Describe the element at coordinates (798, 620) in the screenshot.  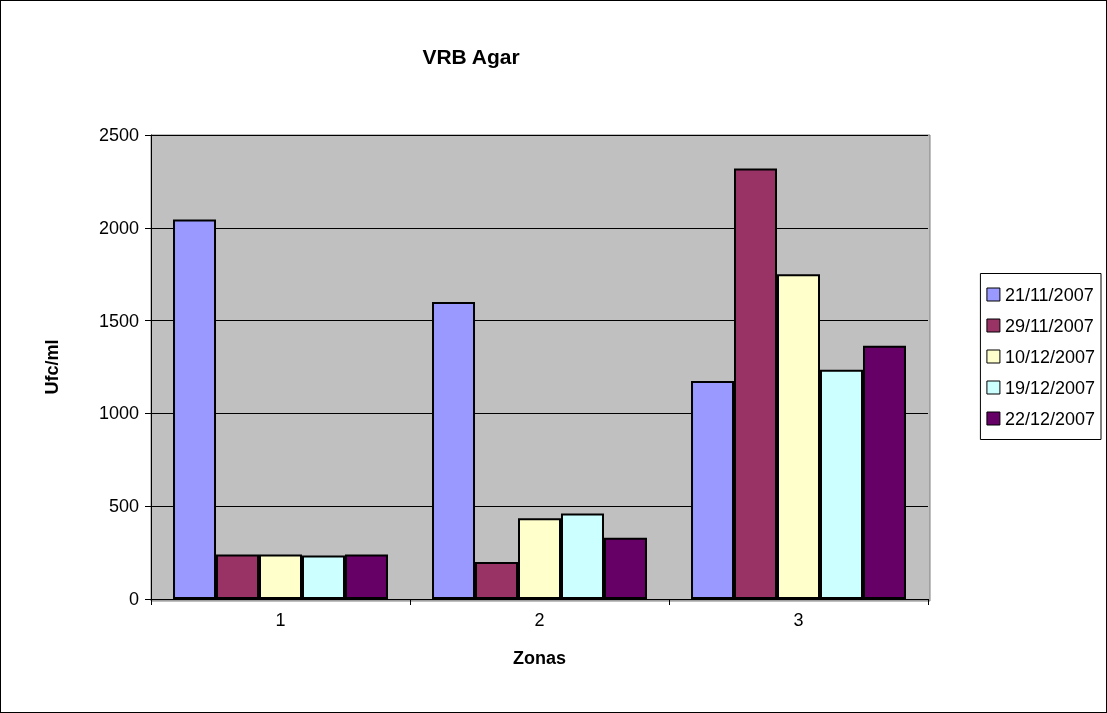
I see `x-tick-label: 3` at that location.